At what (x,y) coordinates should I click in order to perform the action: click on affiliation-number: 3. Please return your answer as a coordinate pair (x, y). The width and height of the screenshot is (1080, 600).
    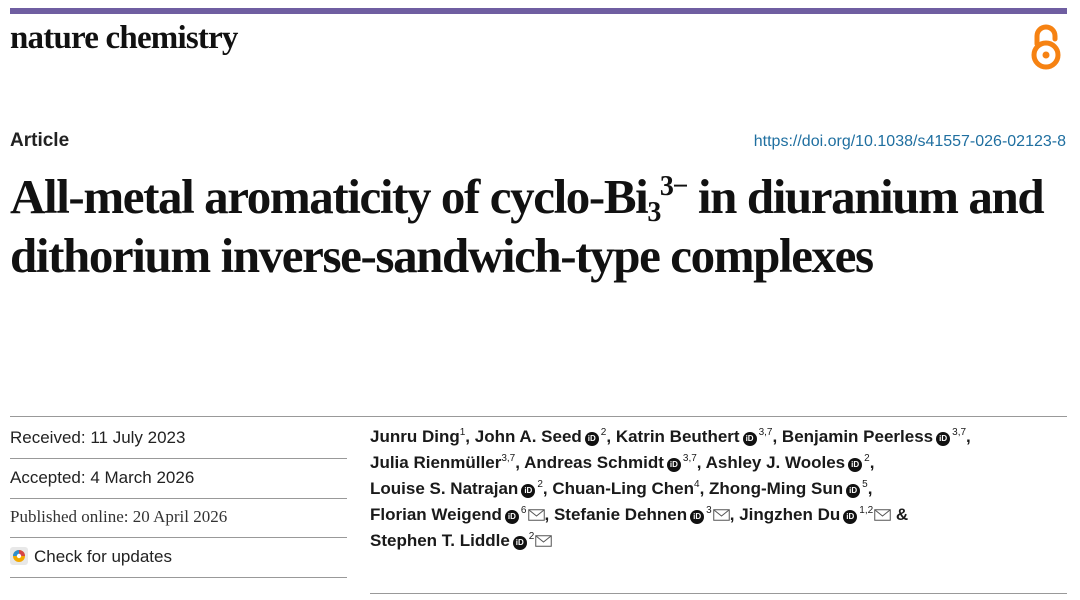
    Looking at the image, I should click on (708, 510).